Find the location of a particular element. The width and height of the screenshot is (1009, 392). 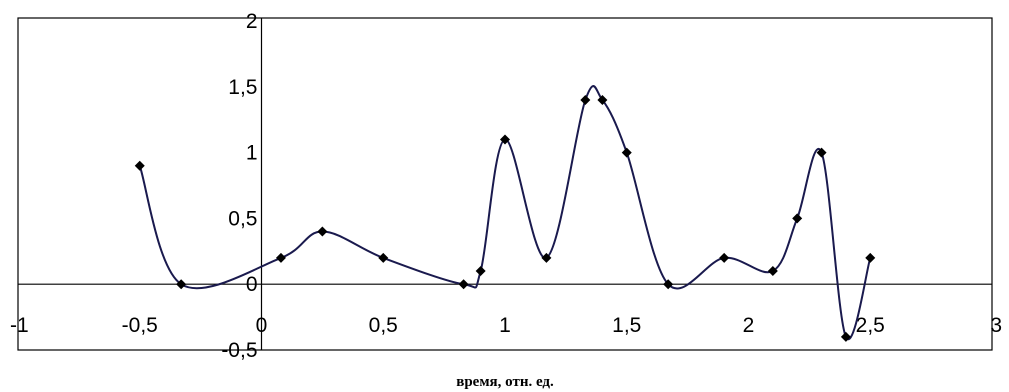

x-tick-label: 0,5 is located at coordinates (383, 325).